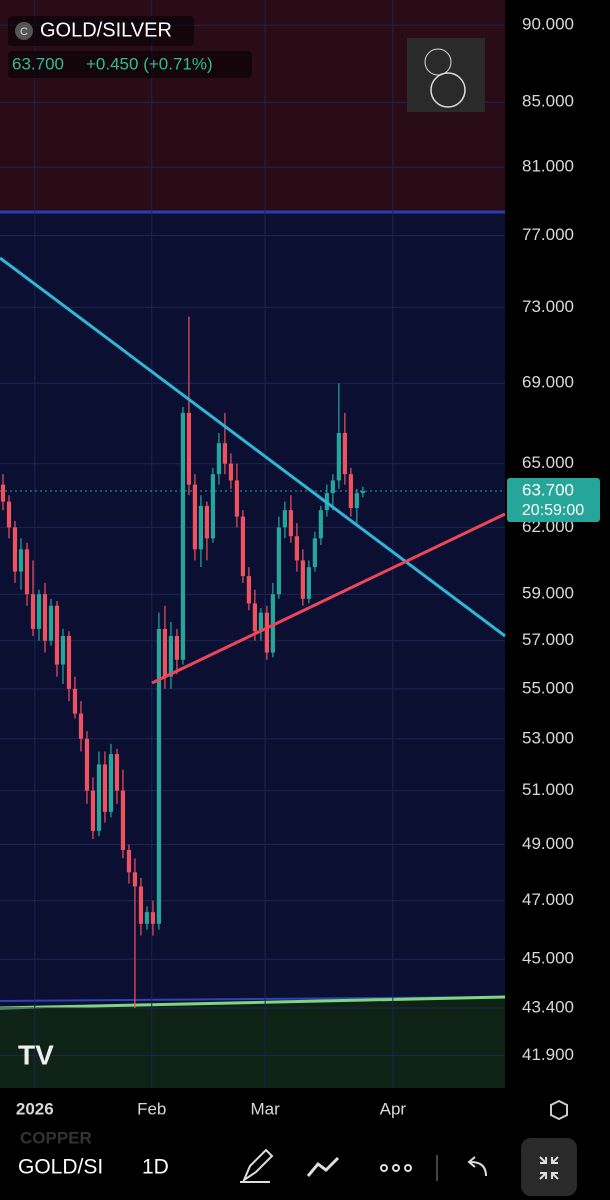 This screenshot has width=610, height=1200. Describe the element at coordinates (548, 101) in the screenshot. I see `y-tick-label: 85.000` at that location.